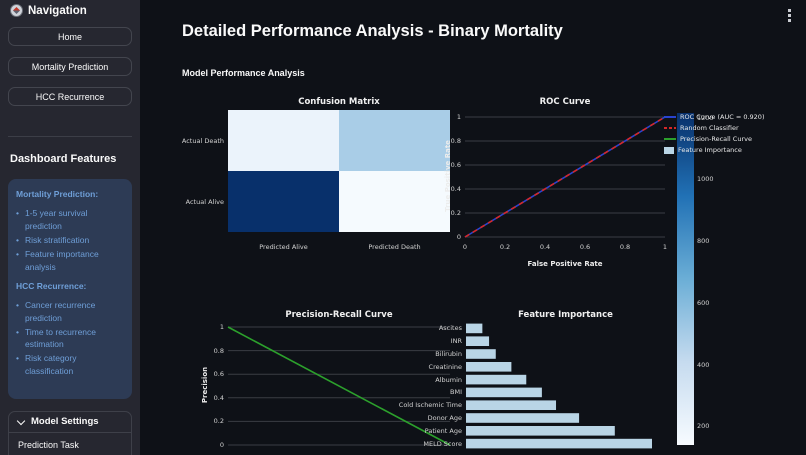 Image resolution: width=806 pixels, height=455 pixels. I want to click on confusion-matrix-heatmap, so click(339, 171).